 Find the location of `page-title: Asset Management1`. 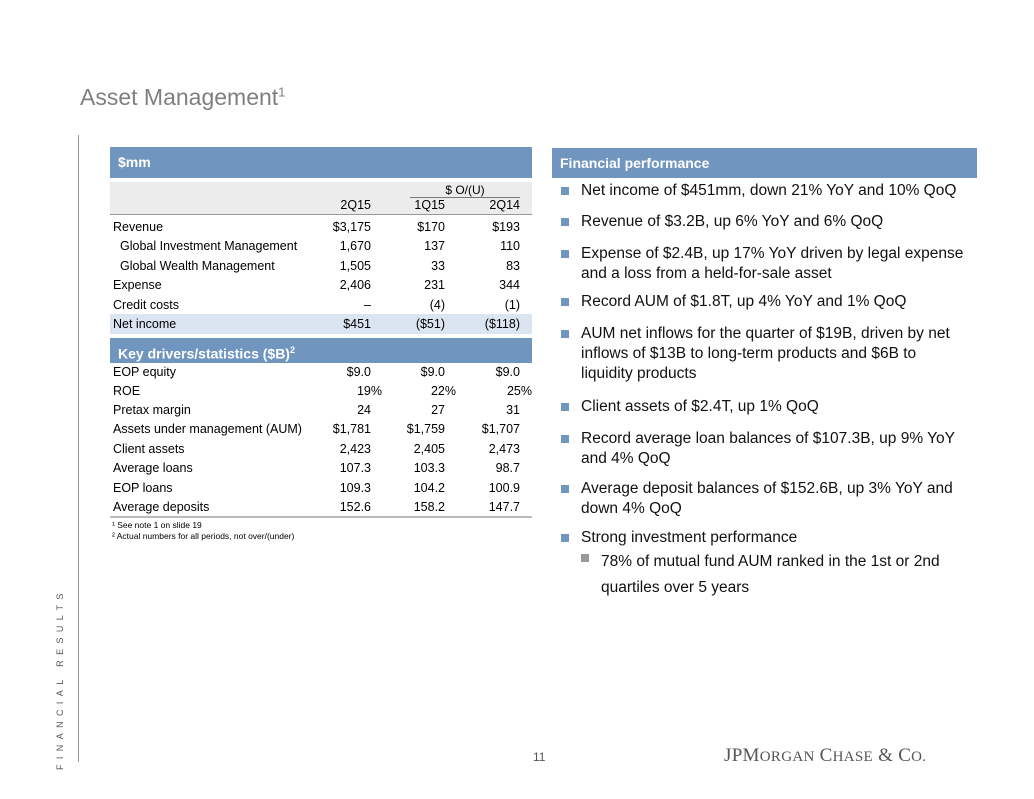

page-title: Asset Management1 is located at coordinates (183, 97).